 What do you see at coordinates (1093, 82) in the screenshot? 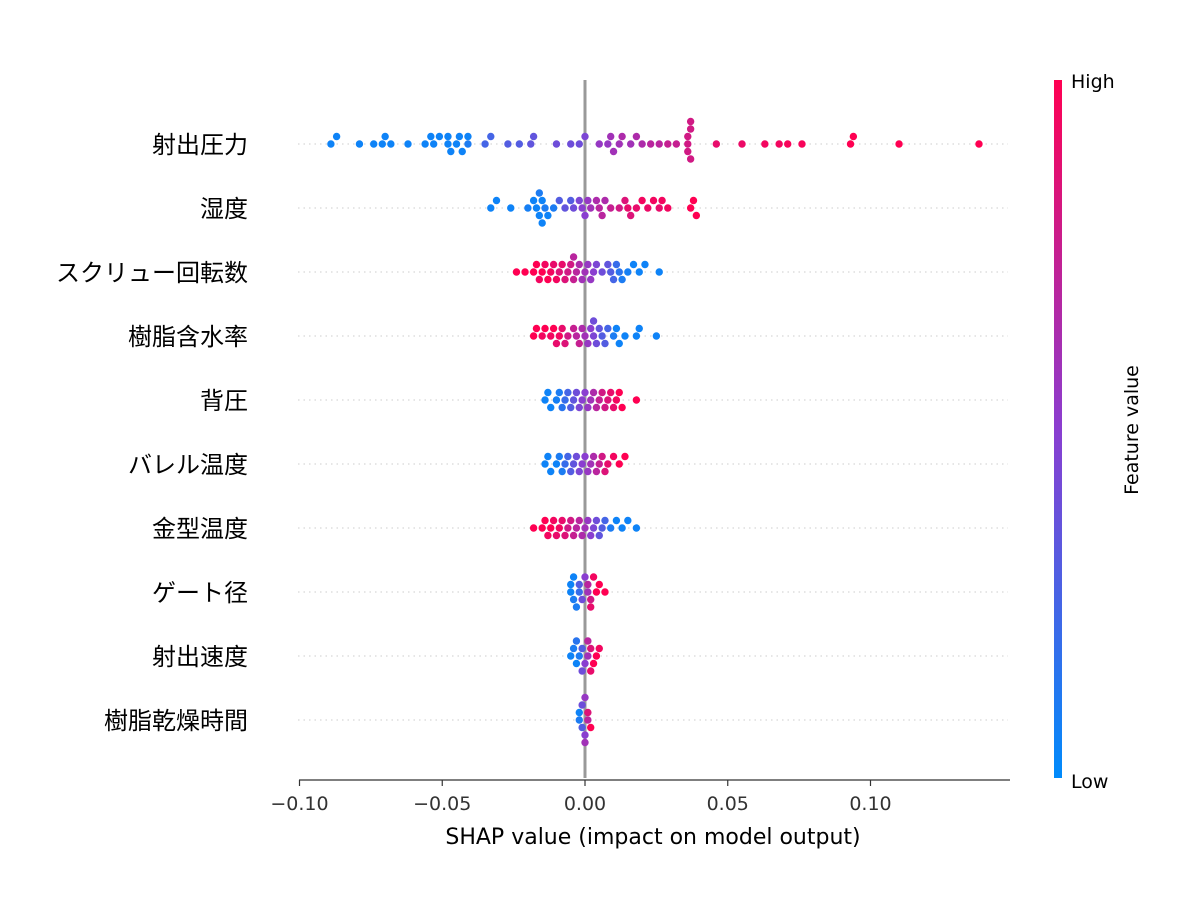
I see `colorbar-high-label: High` at bounding box center [1093, 82].